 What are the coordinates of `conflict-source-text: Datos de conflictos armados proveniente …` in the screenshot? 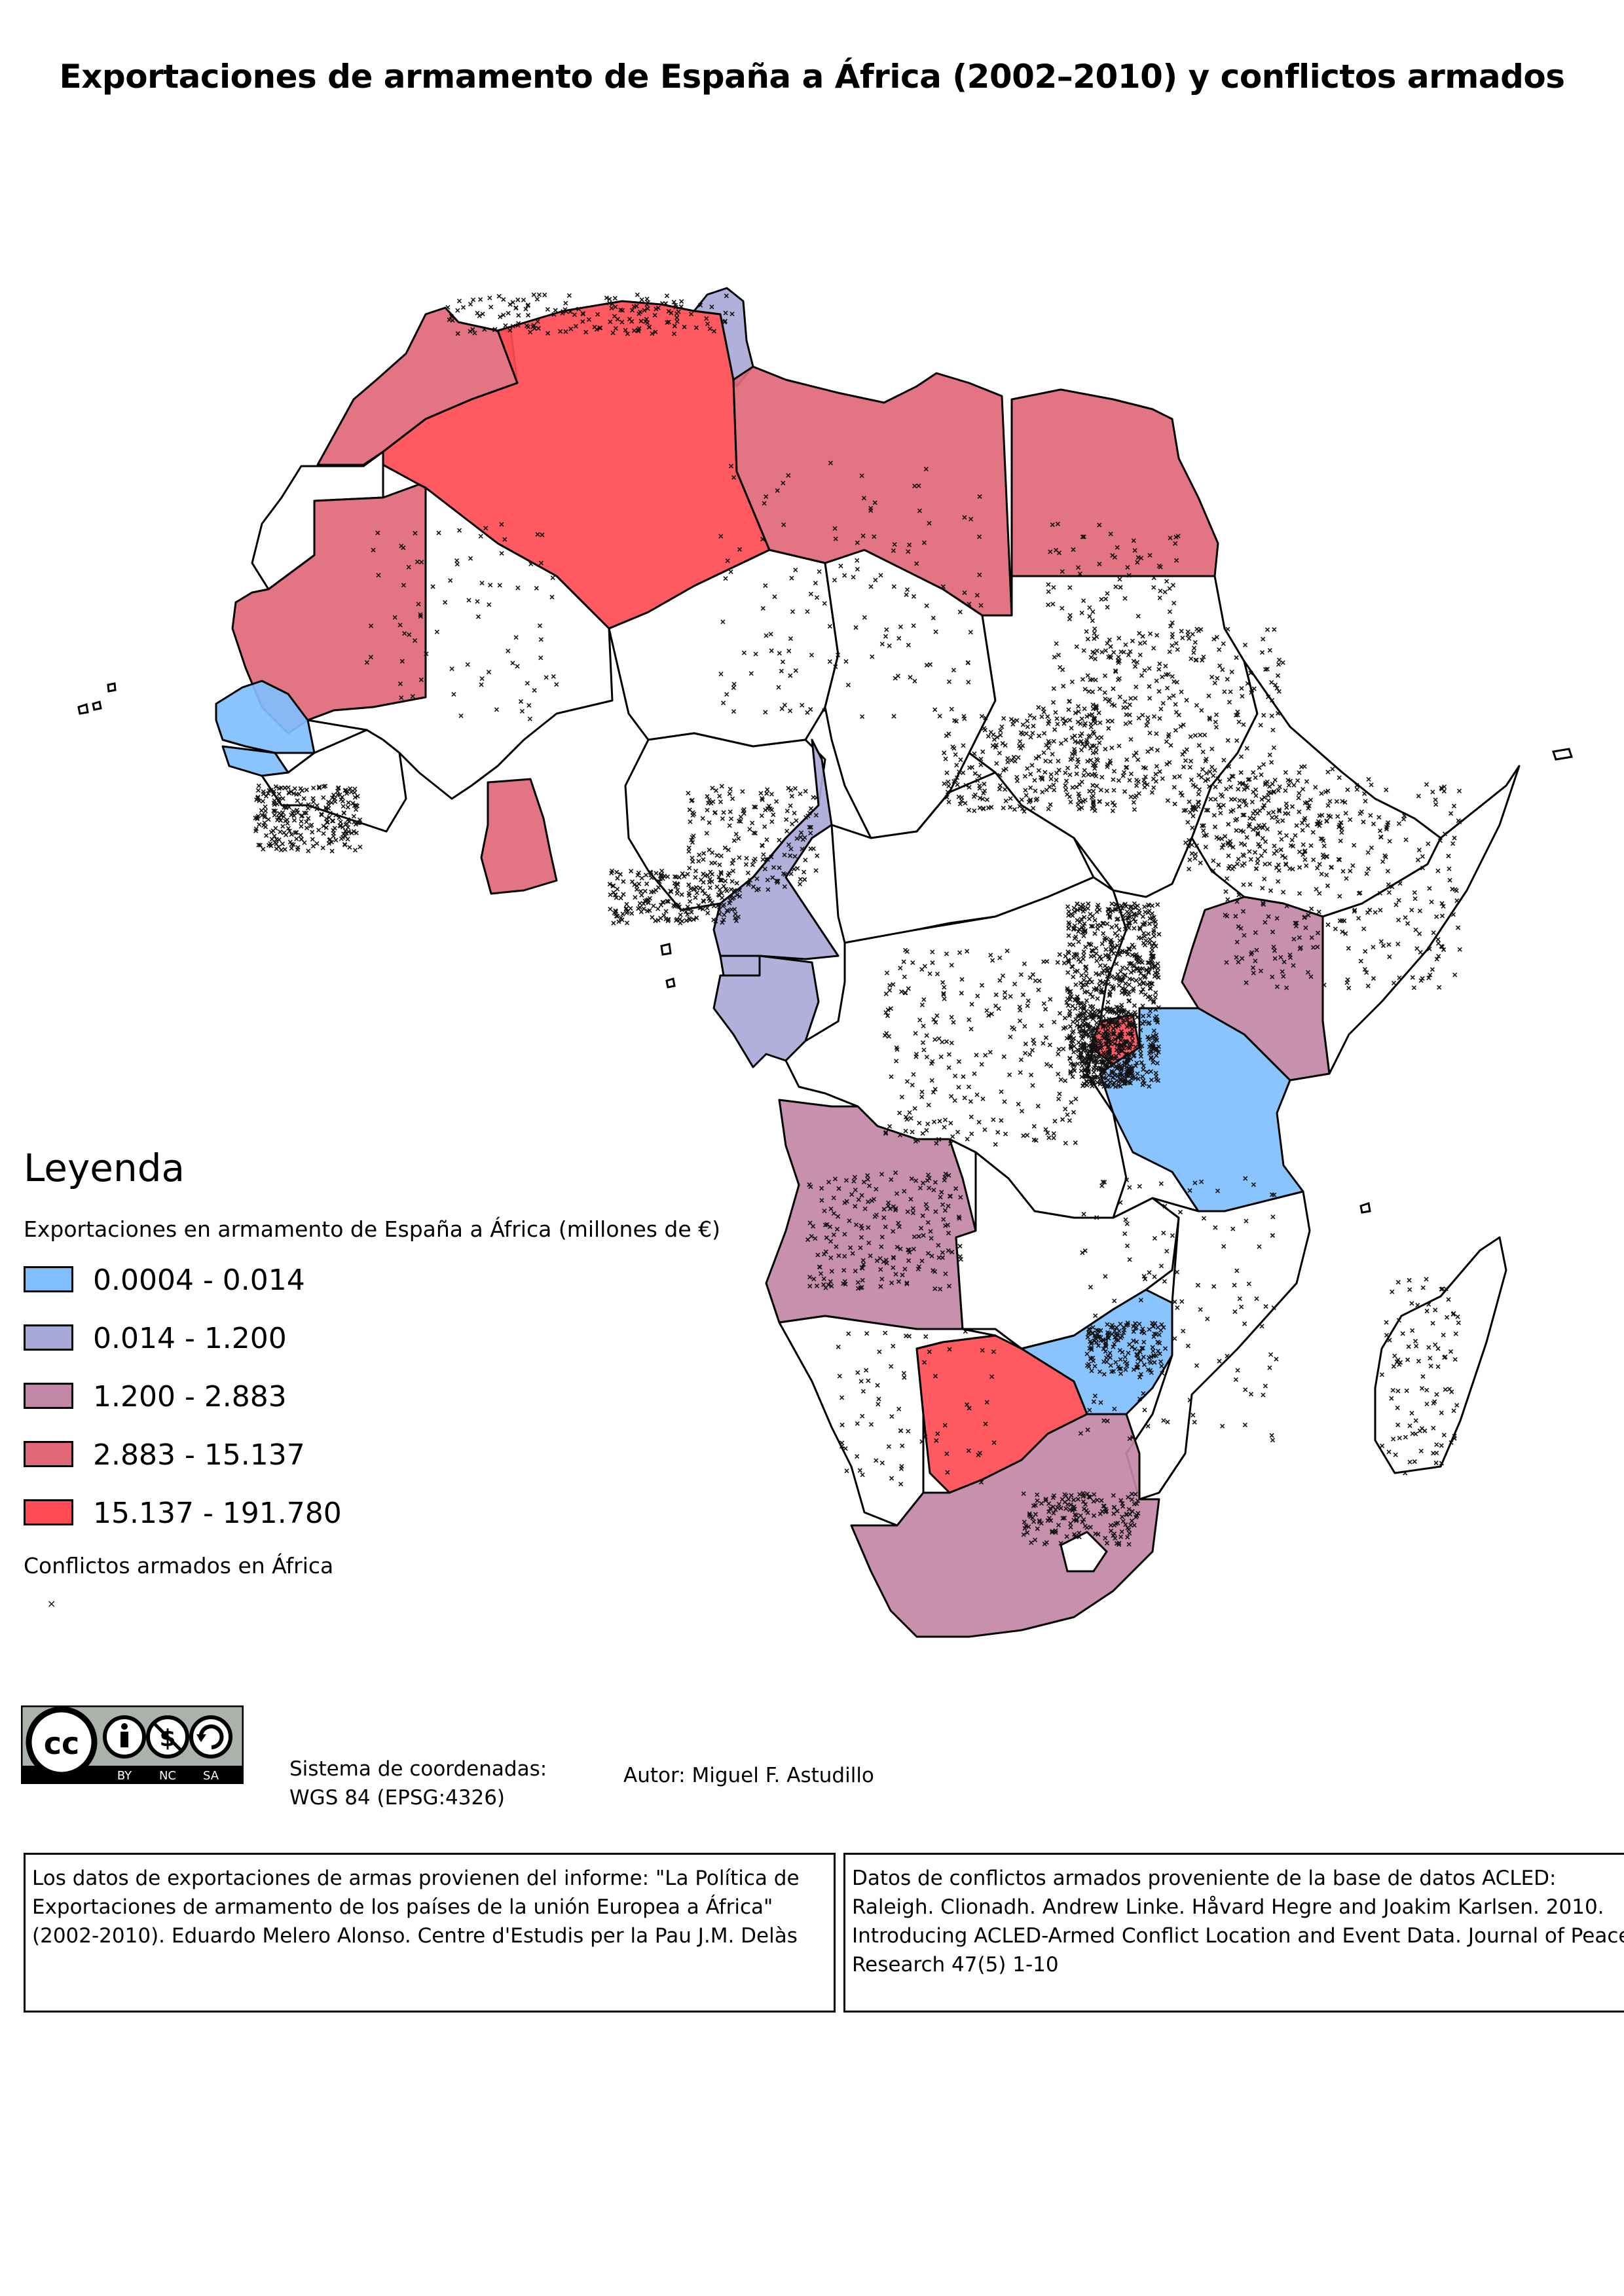 It's located at (1238, 1922).